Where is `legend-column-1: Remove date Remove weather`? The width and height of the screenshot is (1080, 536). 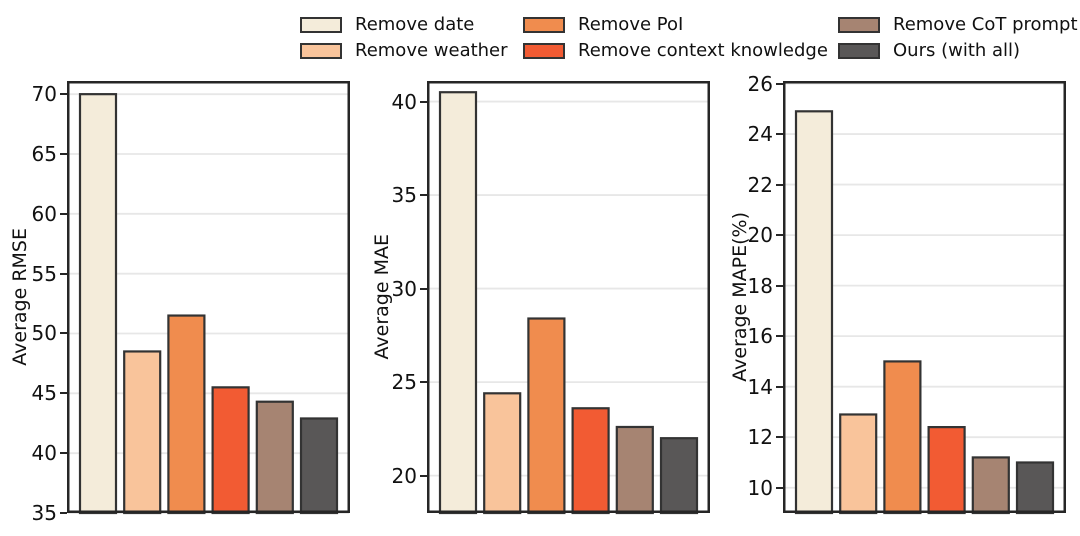
legend-column-1: Remove date Remove weather is located at coordinates (404, 37).